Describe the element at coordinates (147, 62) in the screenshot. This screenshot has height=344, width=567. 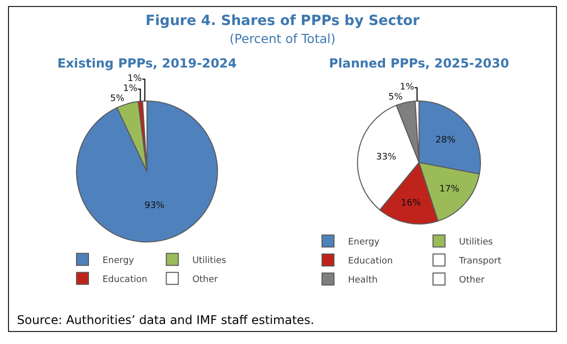
I see `chart-title: Existing PPPs, 2019-2024` at that location.